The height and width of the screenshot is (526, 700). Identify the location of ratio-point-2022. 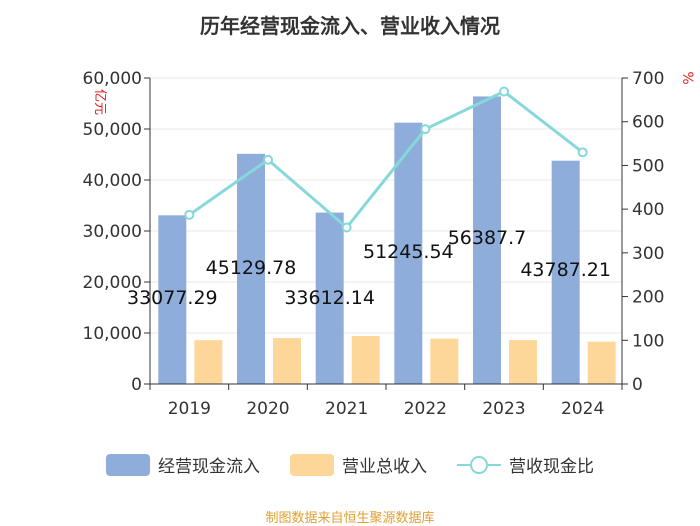
(425, 129).